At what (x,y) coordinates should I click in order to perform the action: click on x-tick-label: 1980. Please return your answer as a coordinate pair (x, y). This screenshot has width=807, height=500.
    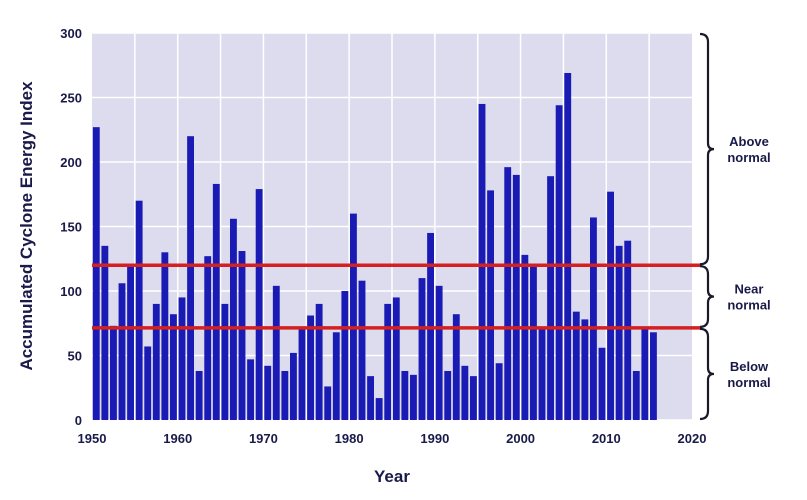
    Looking at the image, I should click on (349, 438).